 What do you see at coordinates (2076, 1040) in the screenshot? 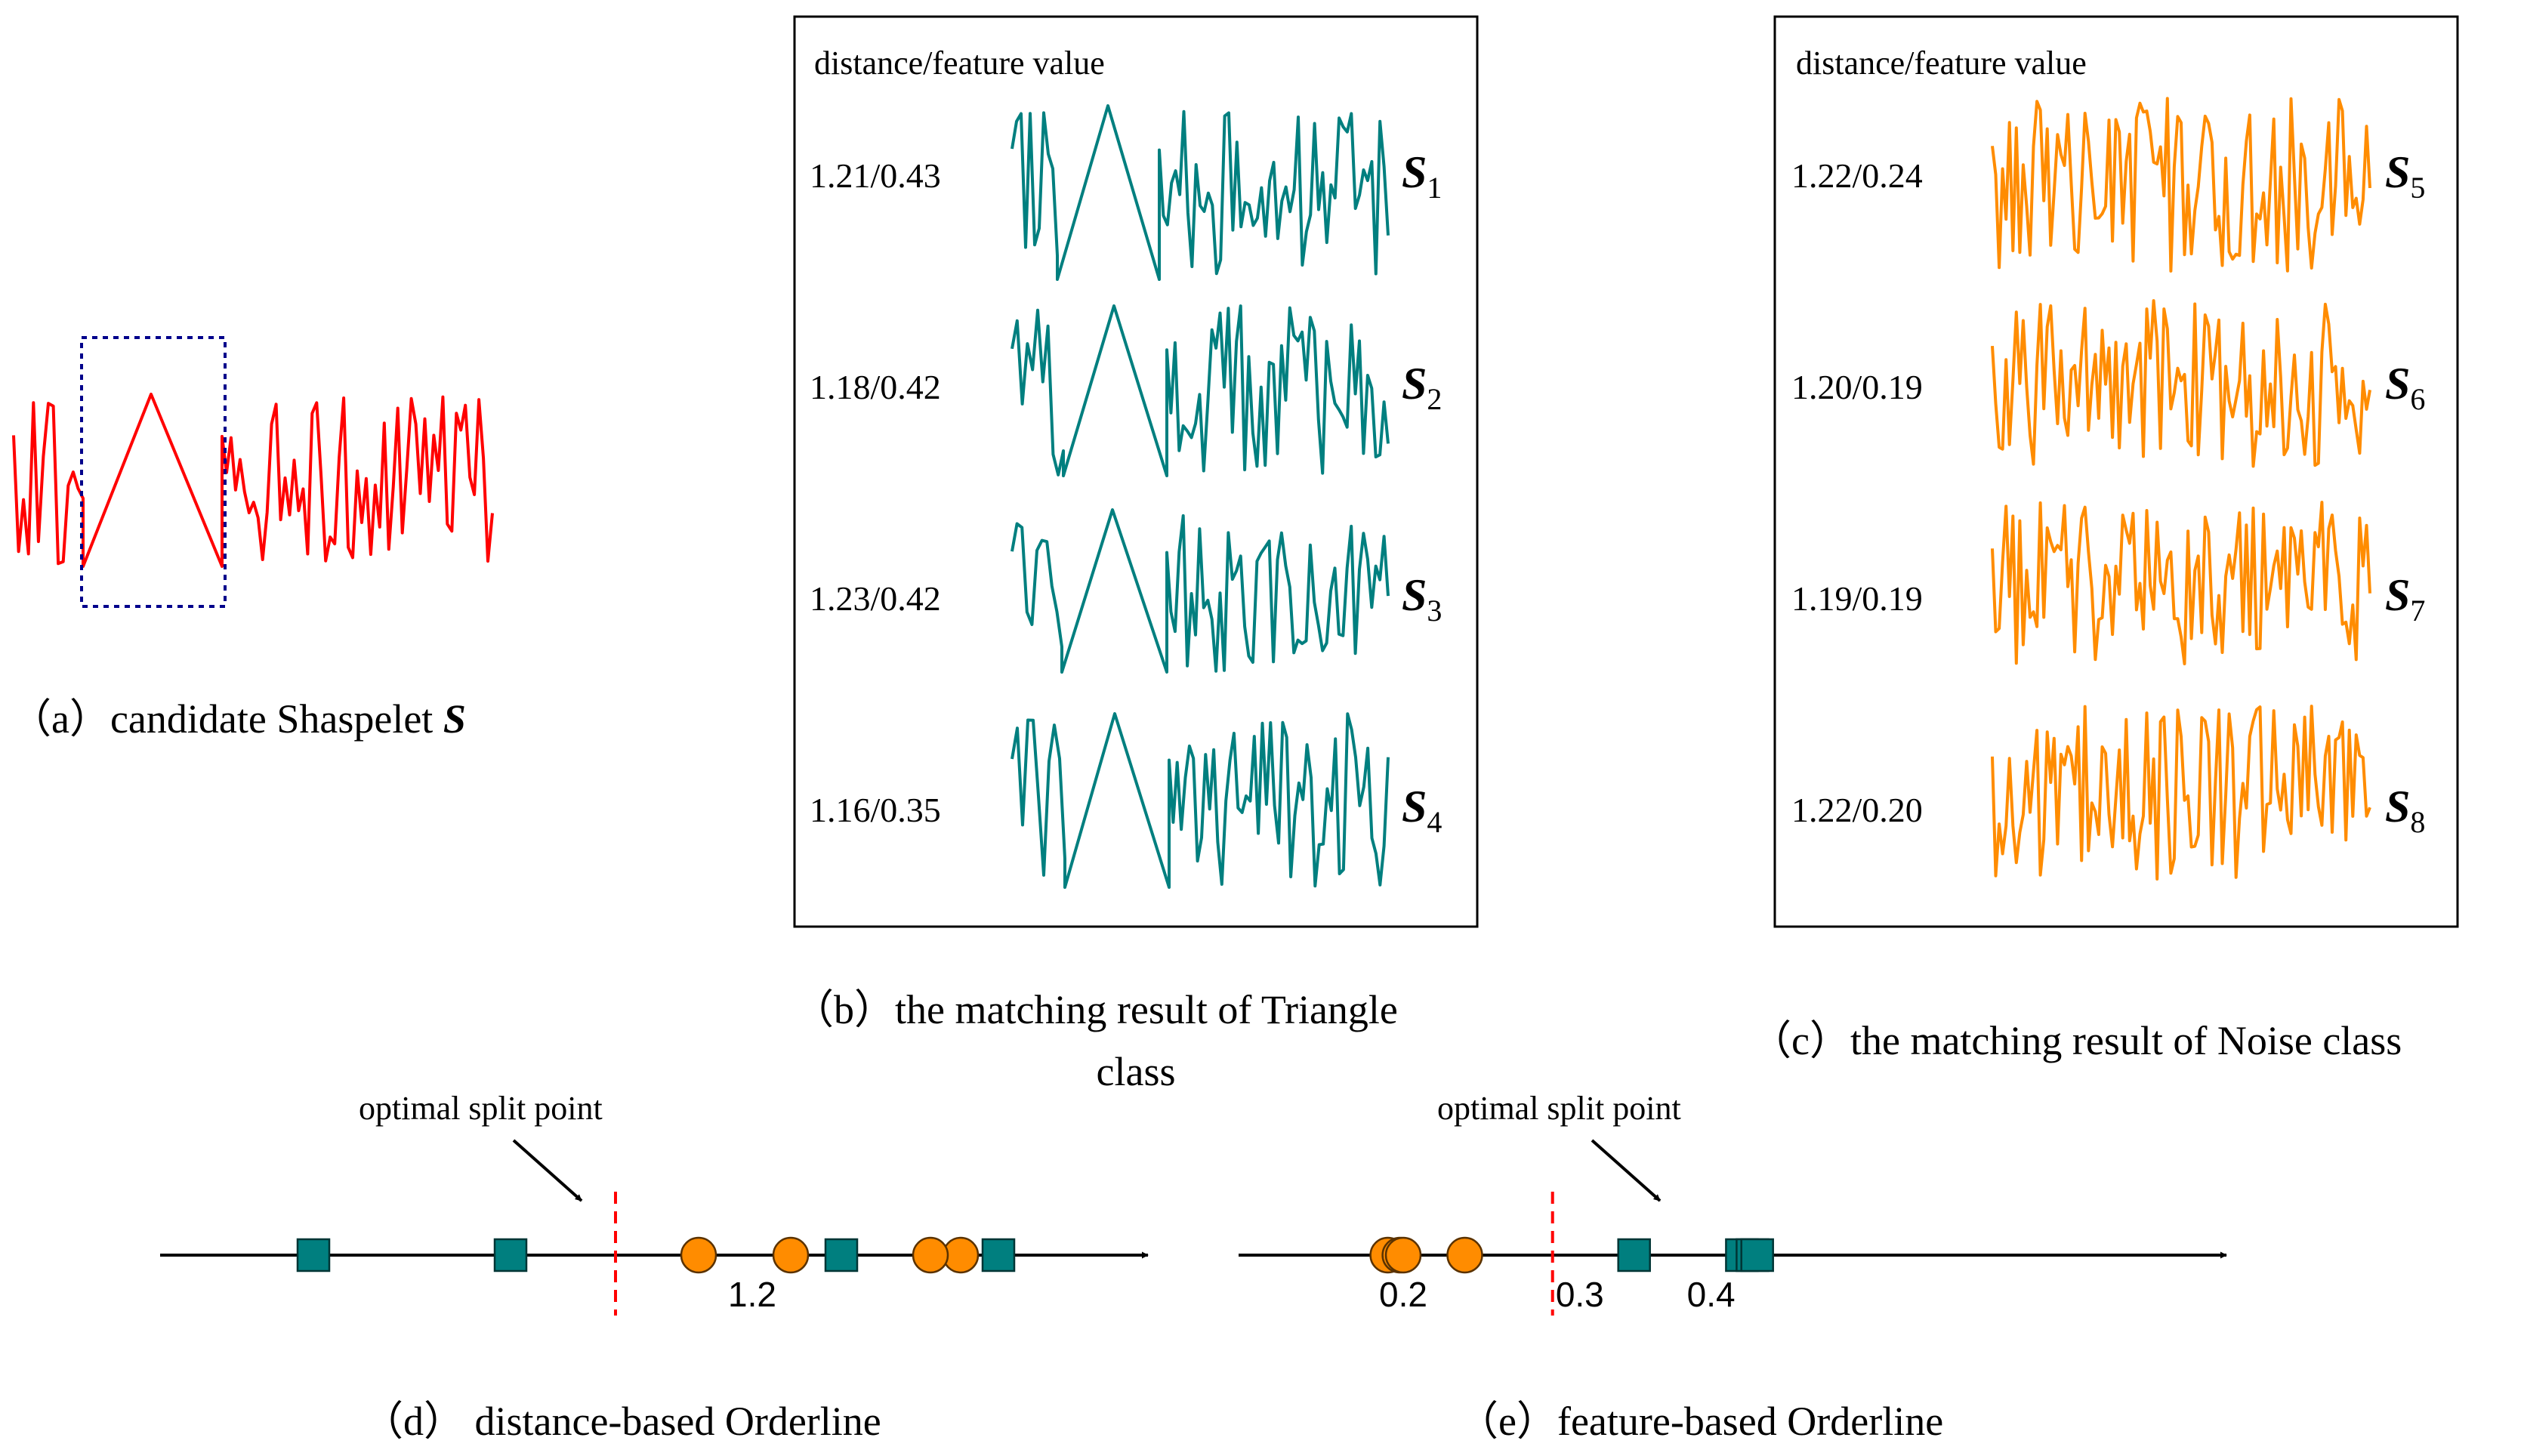
I see `panel-c-caption: （c）the matching result of Noise class` at bounding box center [2076, 1040].